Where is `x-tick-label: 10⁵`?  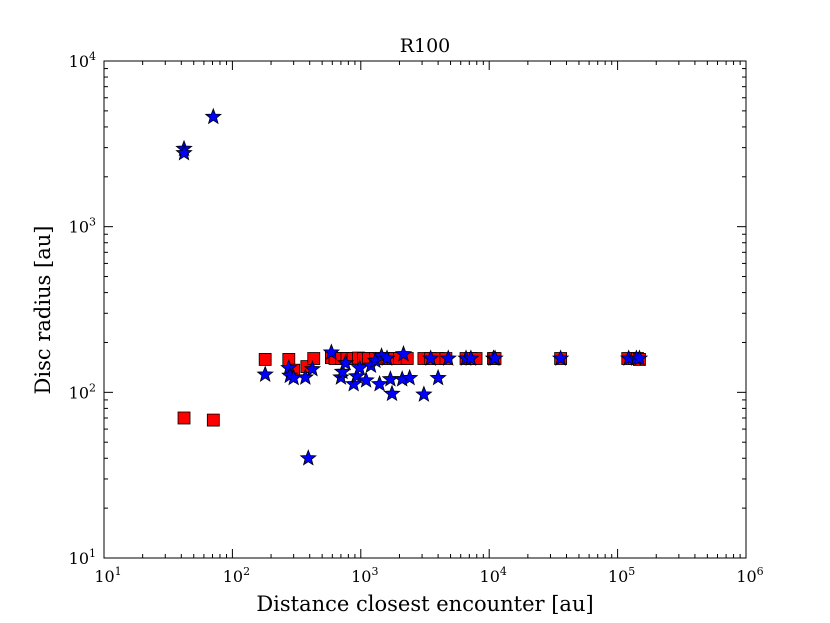 x-tick-label: 10⁵ is located at coordinates (621, 575).